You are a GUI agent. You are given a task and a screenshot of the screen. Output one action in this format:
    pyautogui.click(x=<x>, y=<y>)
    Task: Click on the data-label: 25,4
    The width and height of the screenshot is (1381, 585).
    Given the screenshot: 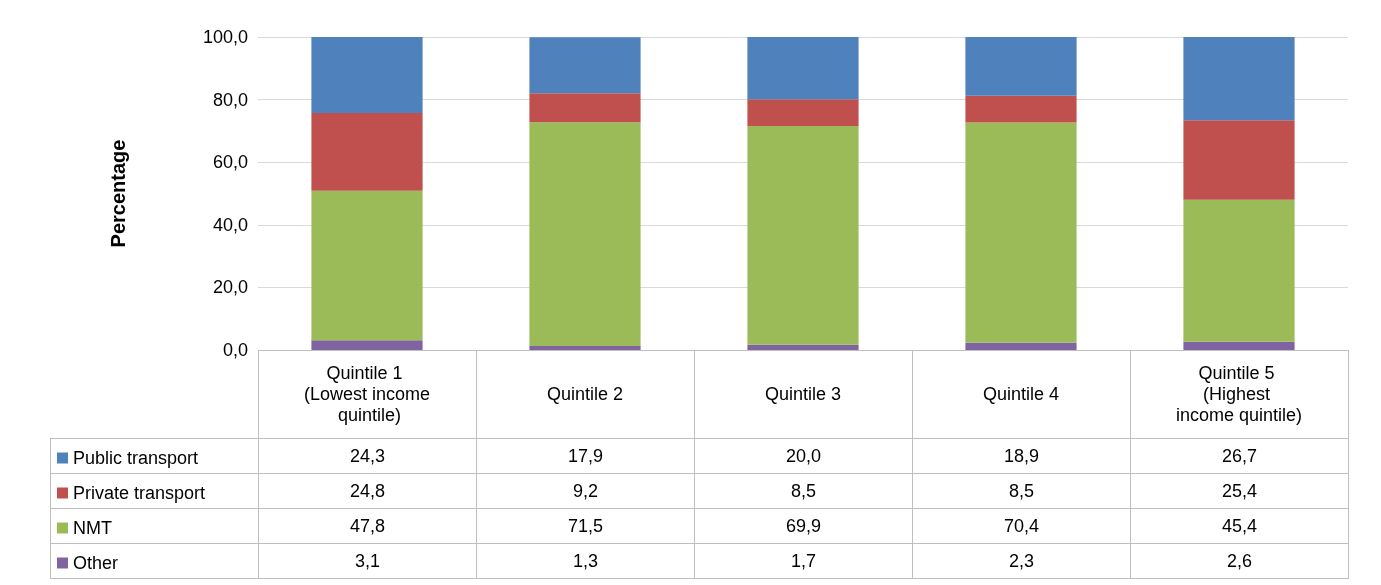 What is the action you would take?
    pyautogui.click(x=1239, y=491)
    